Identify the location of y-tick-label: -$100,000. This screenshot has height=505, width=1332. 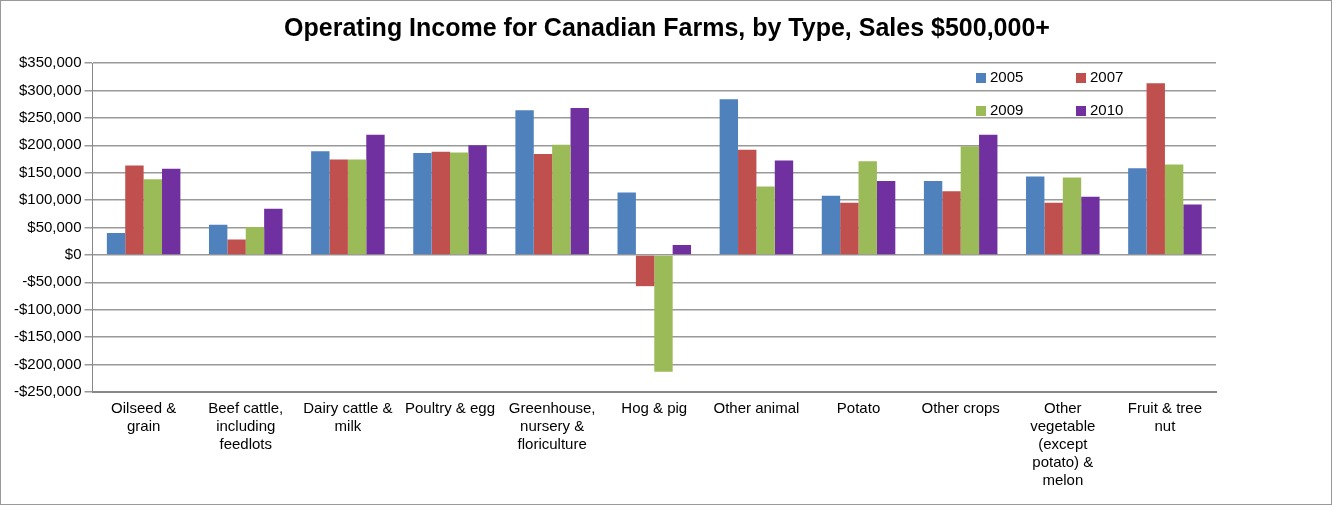
(48, 308).